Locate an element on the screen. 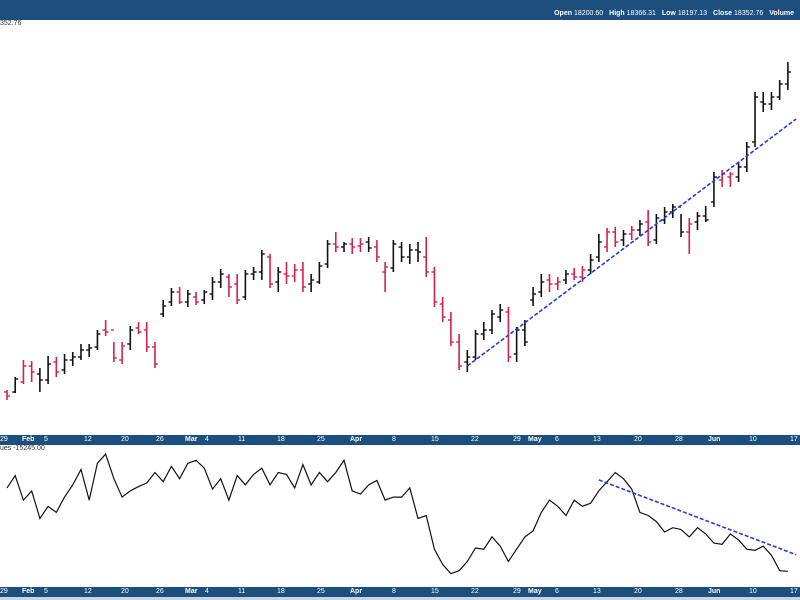 This screenshot has height=600, width=800. date-tick-label: 12 is located at coordinates (88, 591).